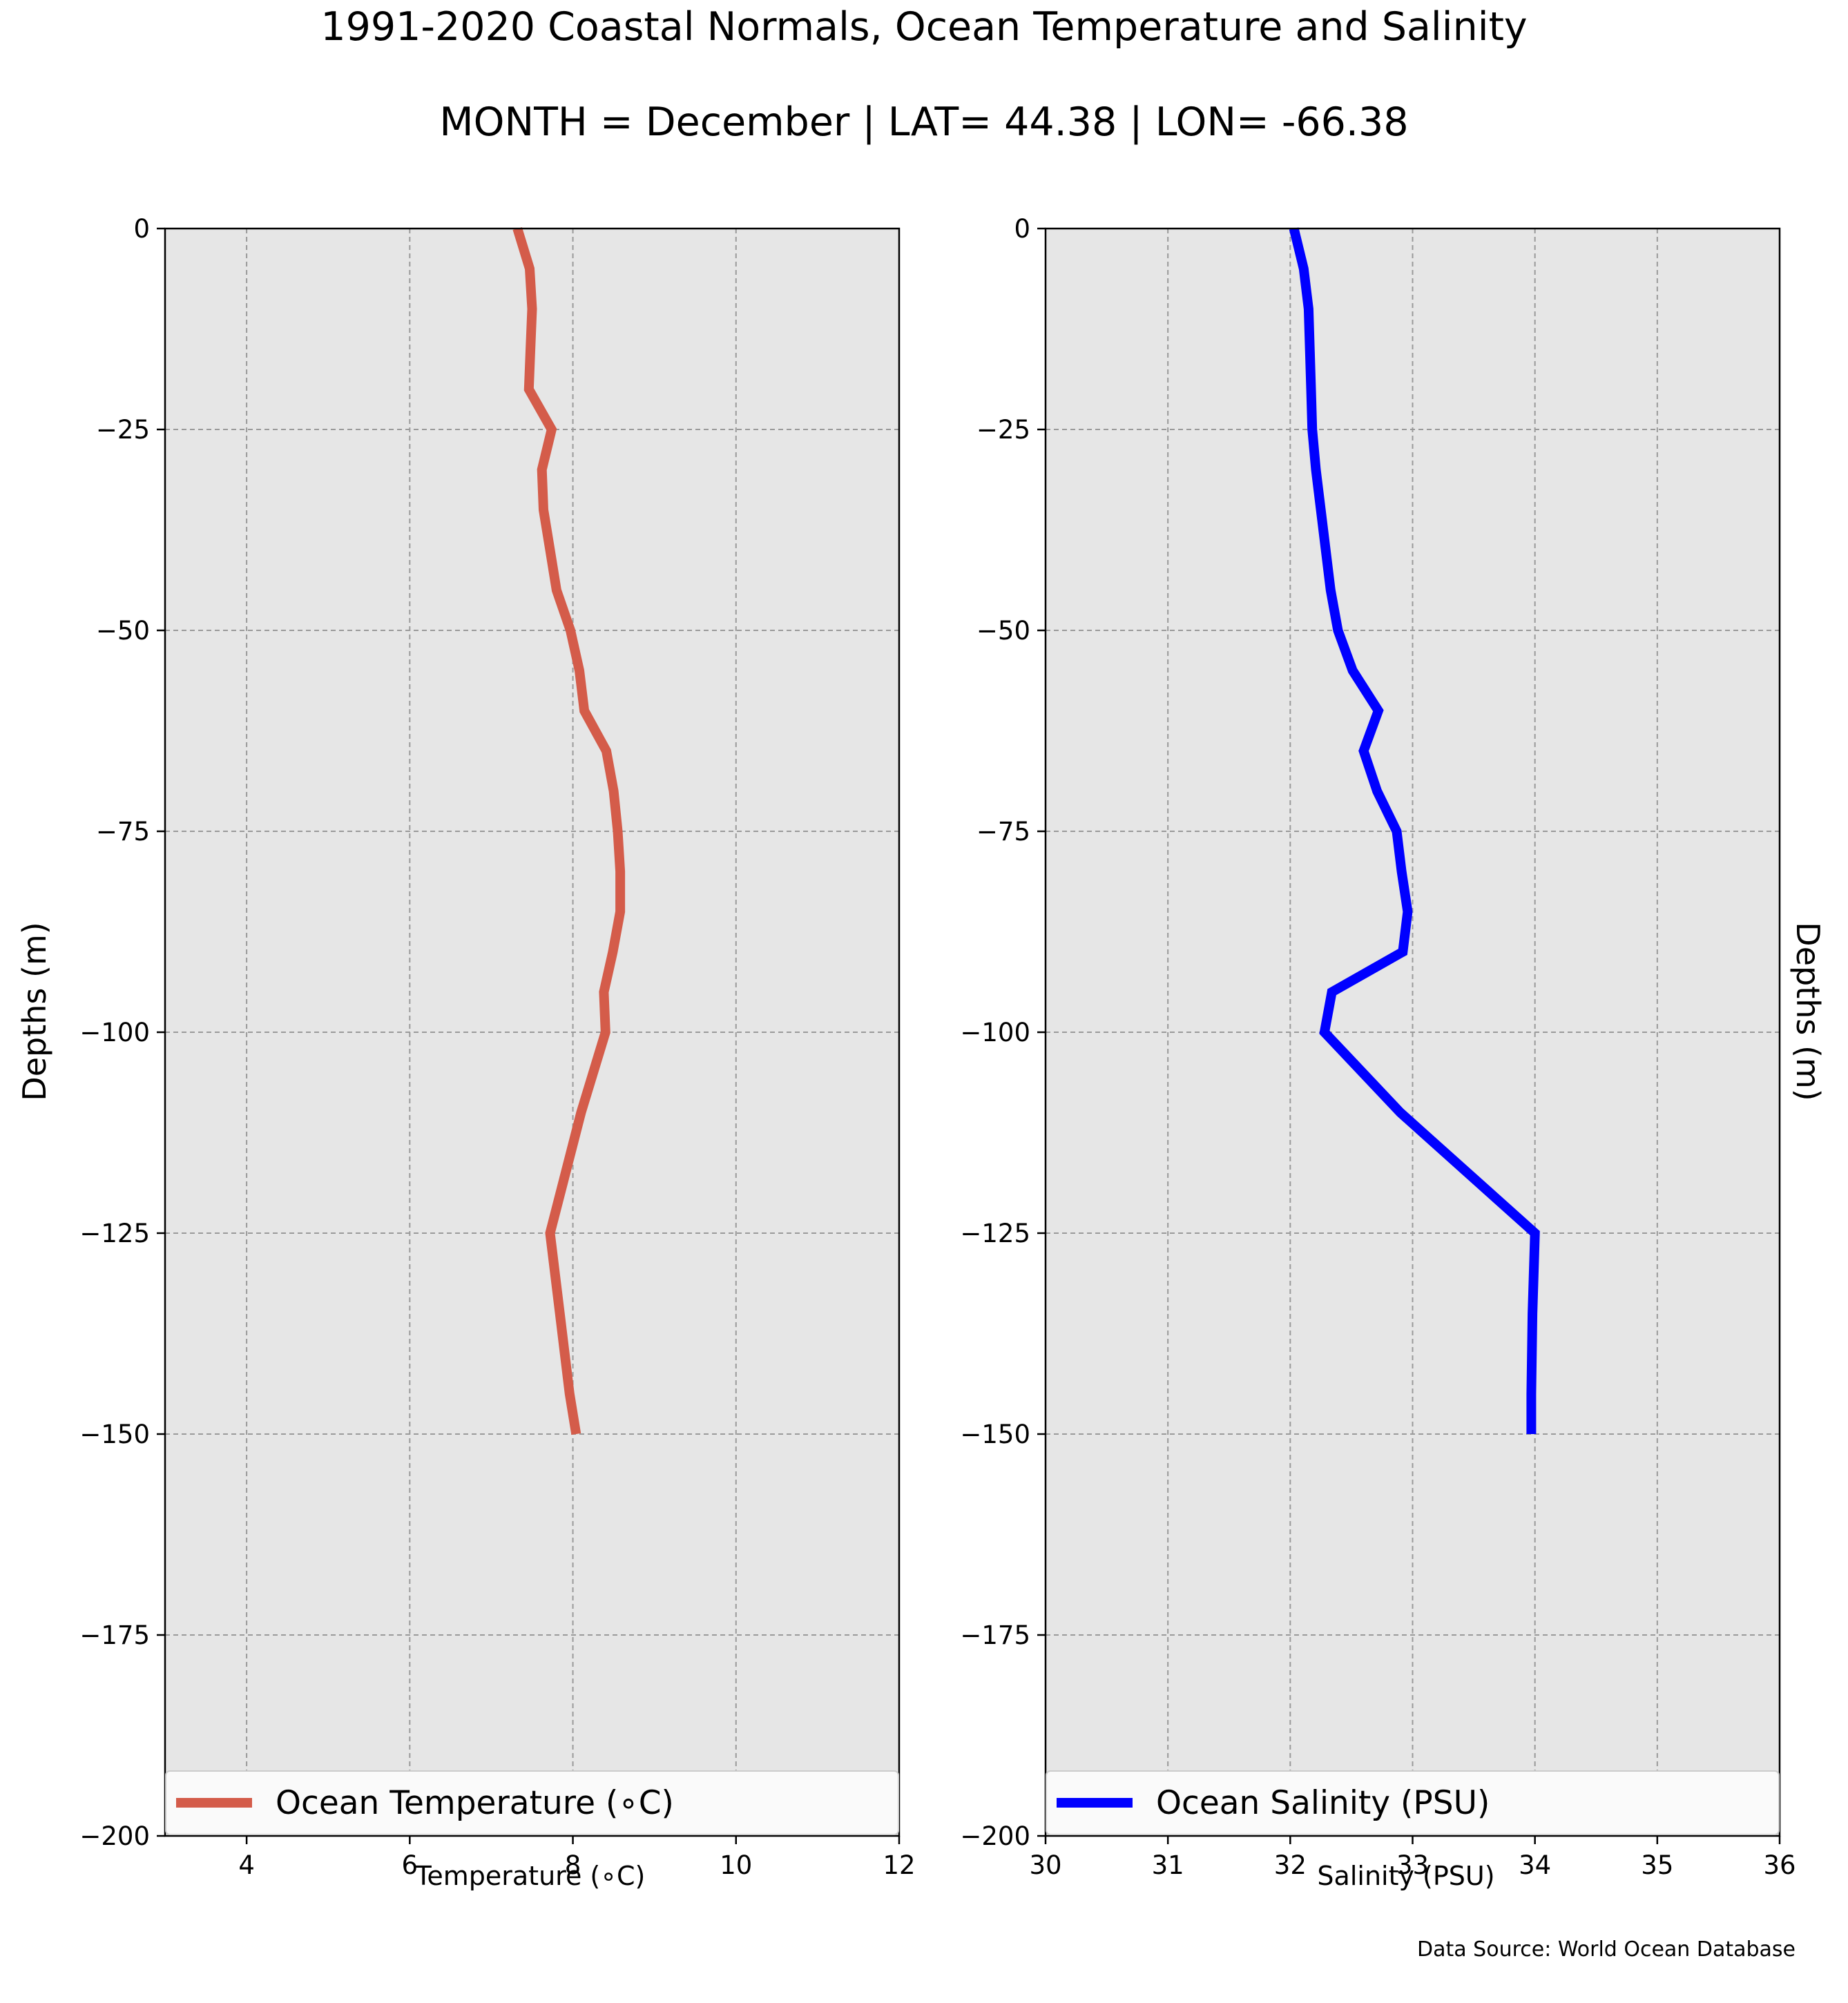 This screenshot has width=1848, height=2003. I want to click on salinity-y-tick-label: −150, so click(995, 1434).